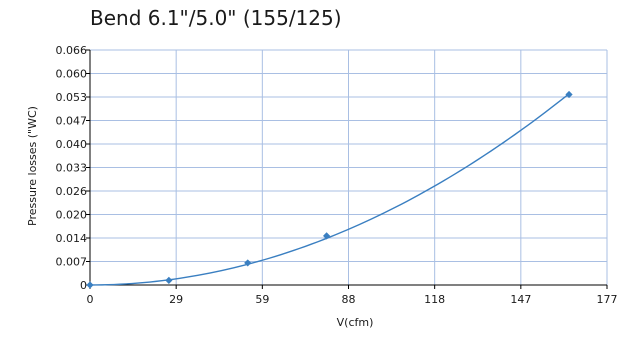  I want to click on y-tick-label: 0, so click(83, 285).